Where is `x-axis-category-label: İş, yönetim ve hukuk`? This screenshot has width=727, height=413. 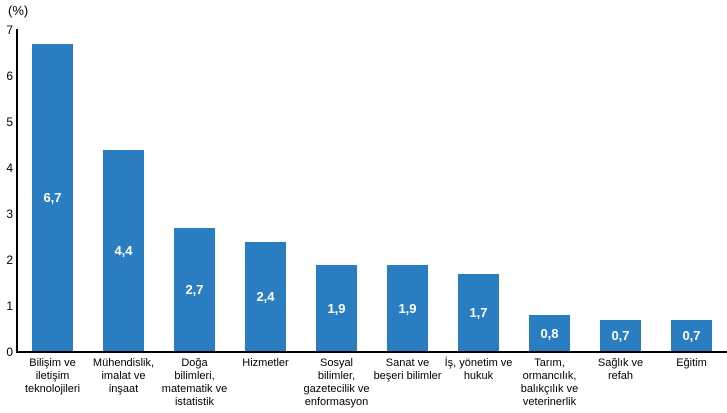 x-axis-category-label: İş, yönetim ve hukuk is located at coordinates (478, 383).